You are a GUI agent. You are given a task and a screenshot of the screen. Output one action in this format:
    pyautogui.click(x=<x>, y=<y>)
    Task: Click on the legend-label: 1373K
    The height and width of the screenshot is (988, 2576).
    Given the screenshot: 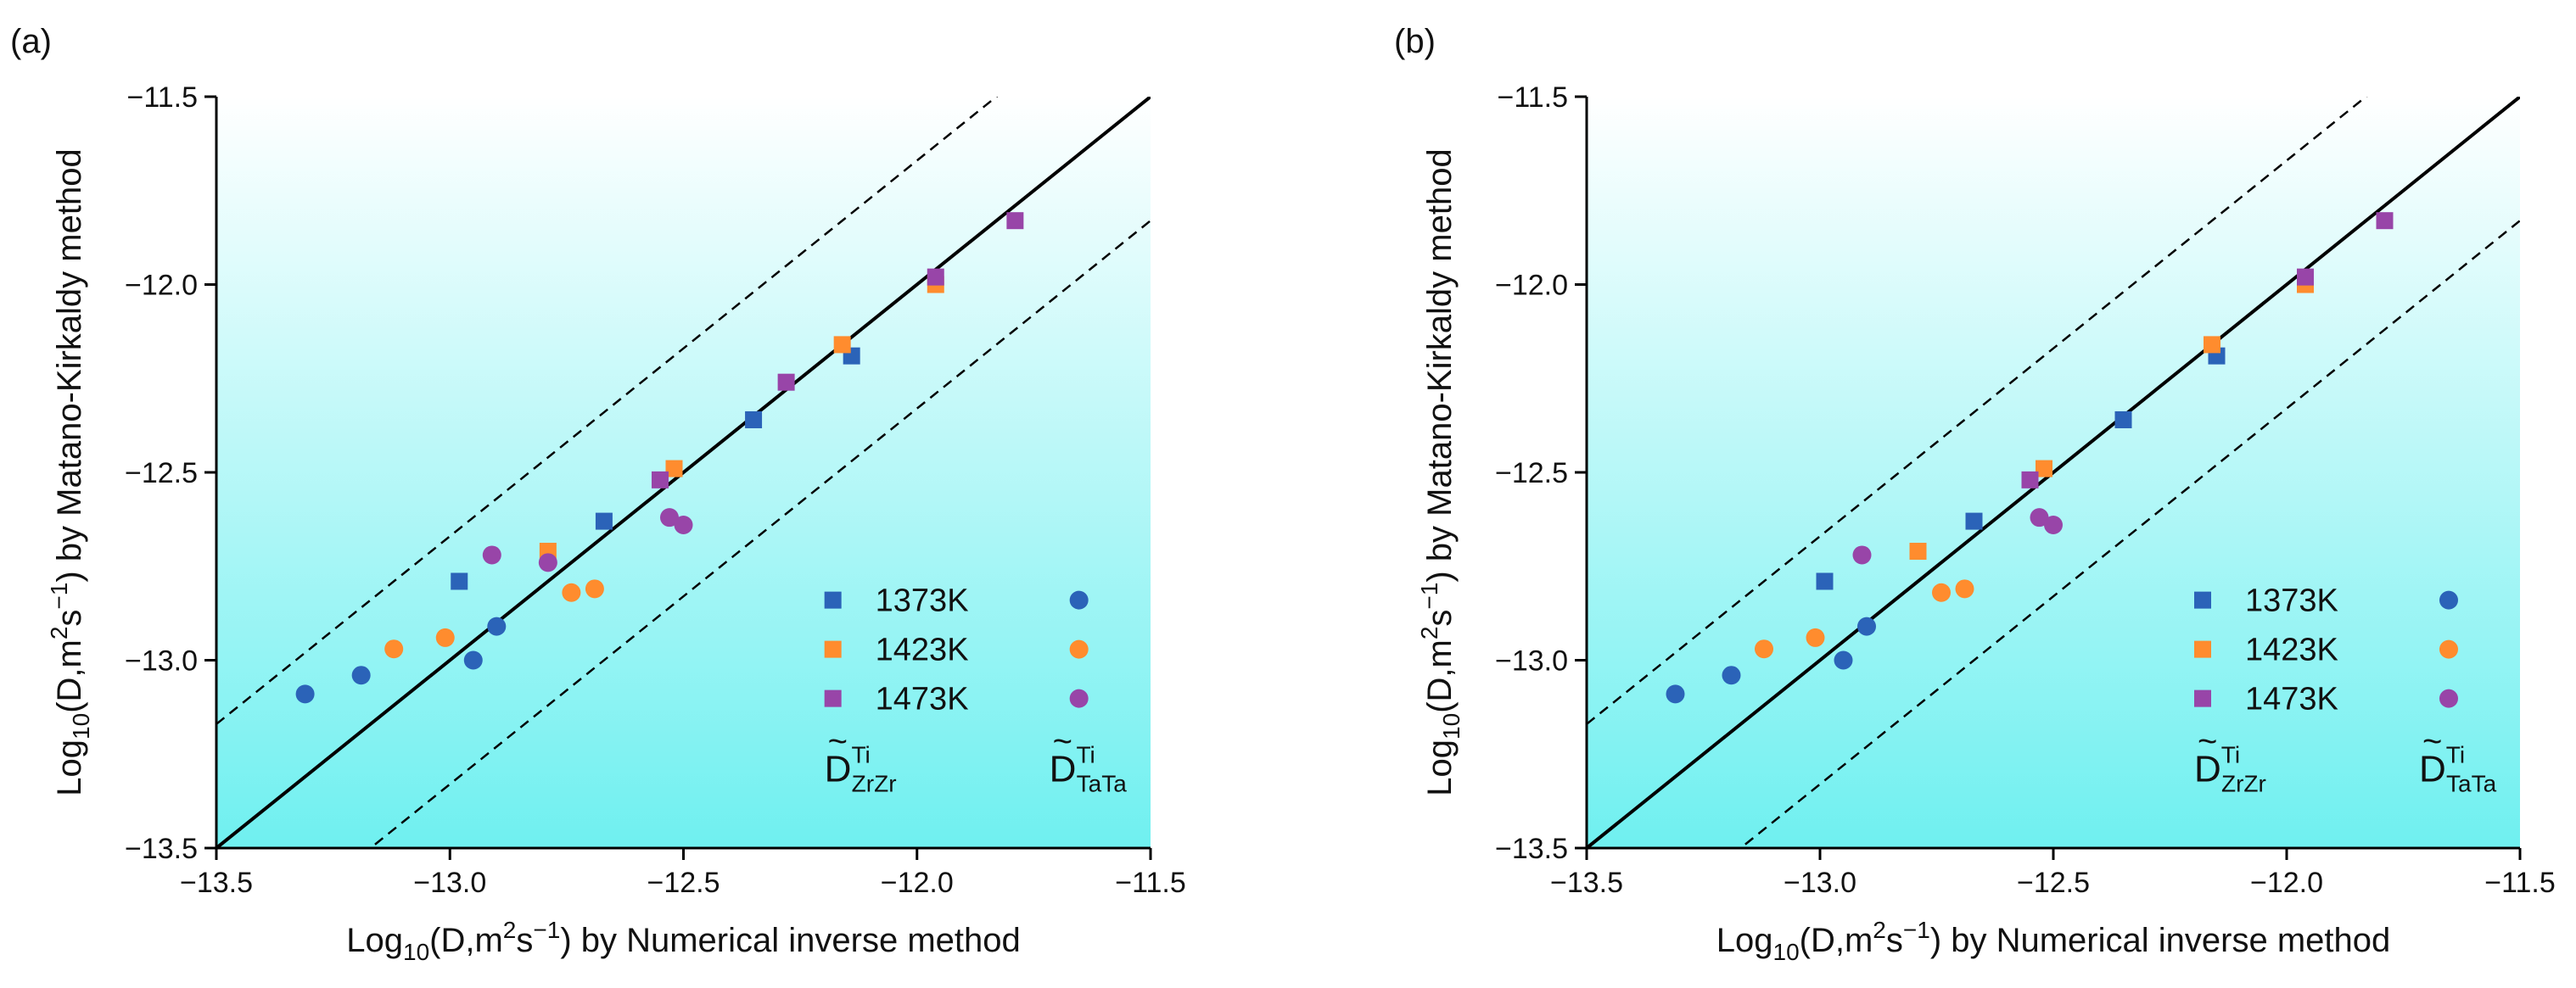 What is the action you would take?
    pyautogui.click(x=2291, y=601)
    